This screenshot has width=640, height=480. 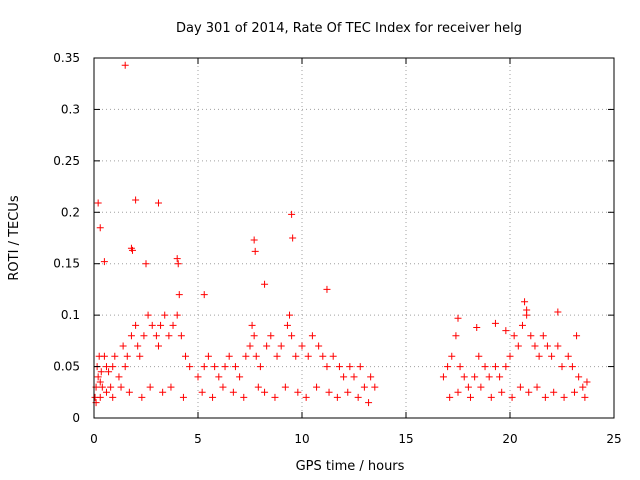 What do you see at coordinates (66, 264) in the screenshot?
I see `y-tick-label: 0.15` at bounding box center [66, 264].